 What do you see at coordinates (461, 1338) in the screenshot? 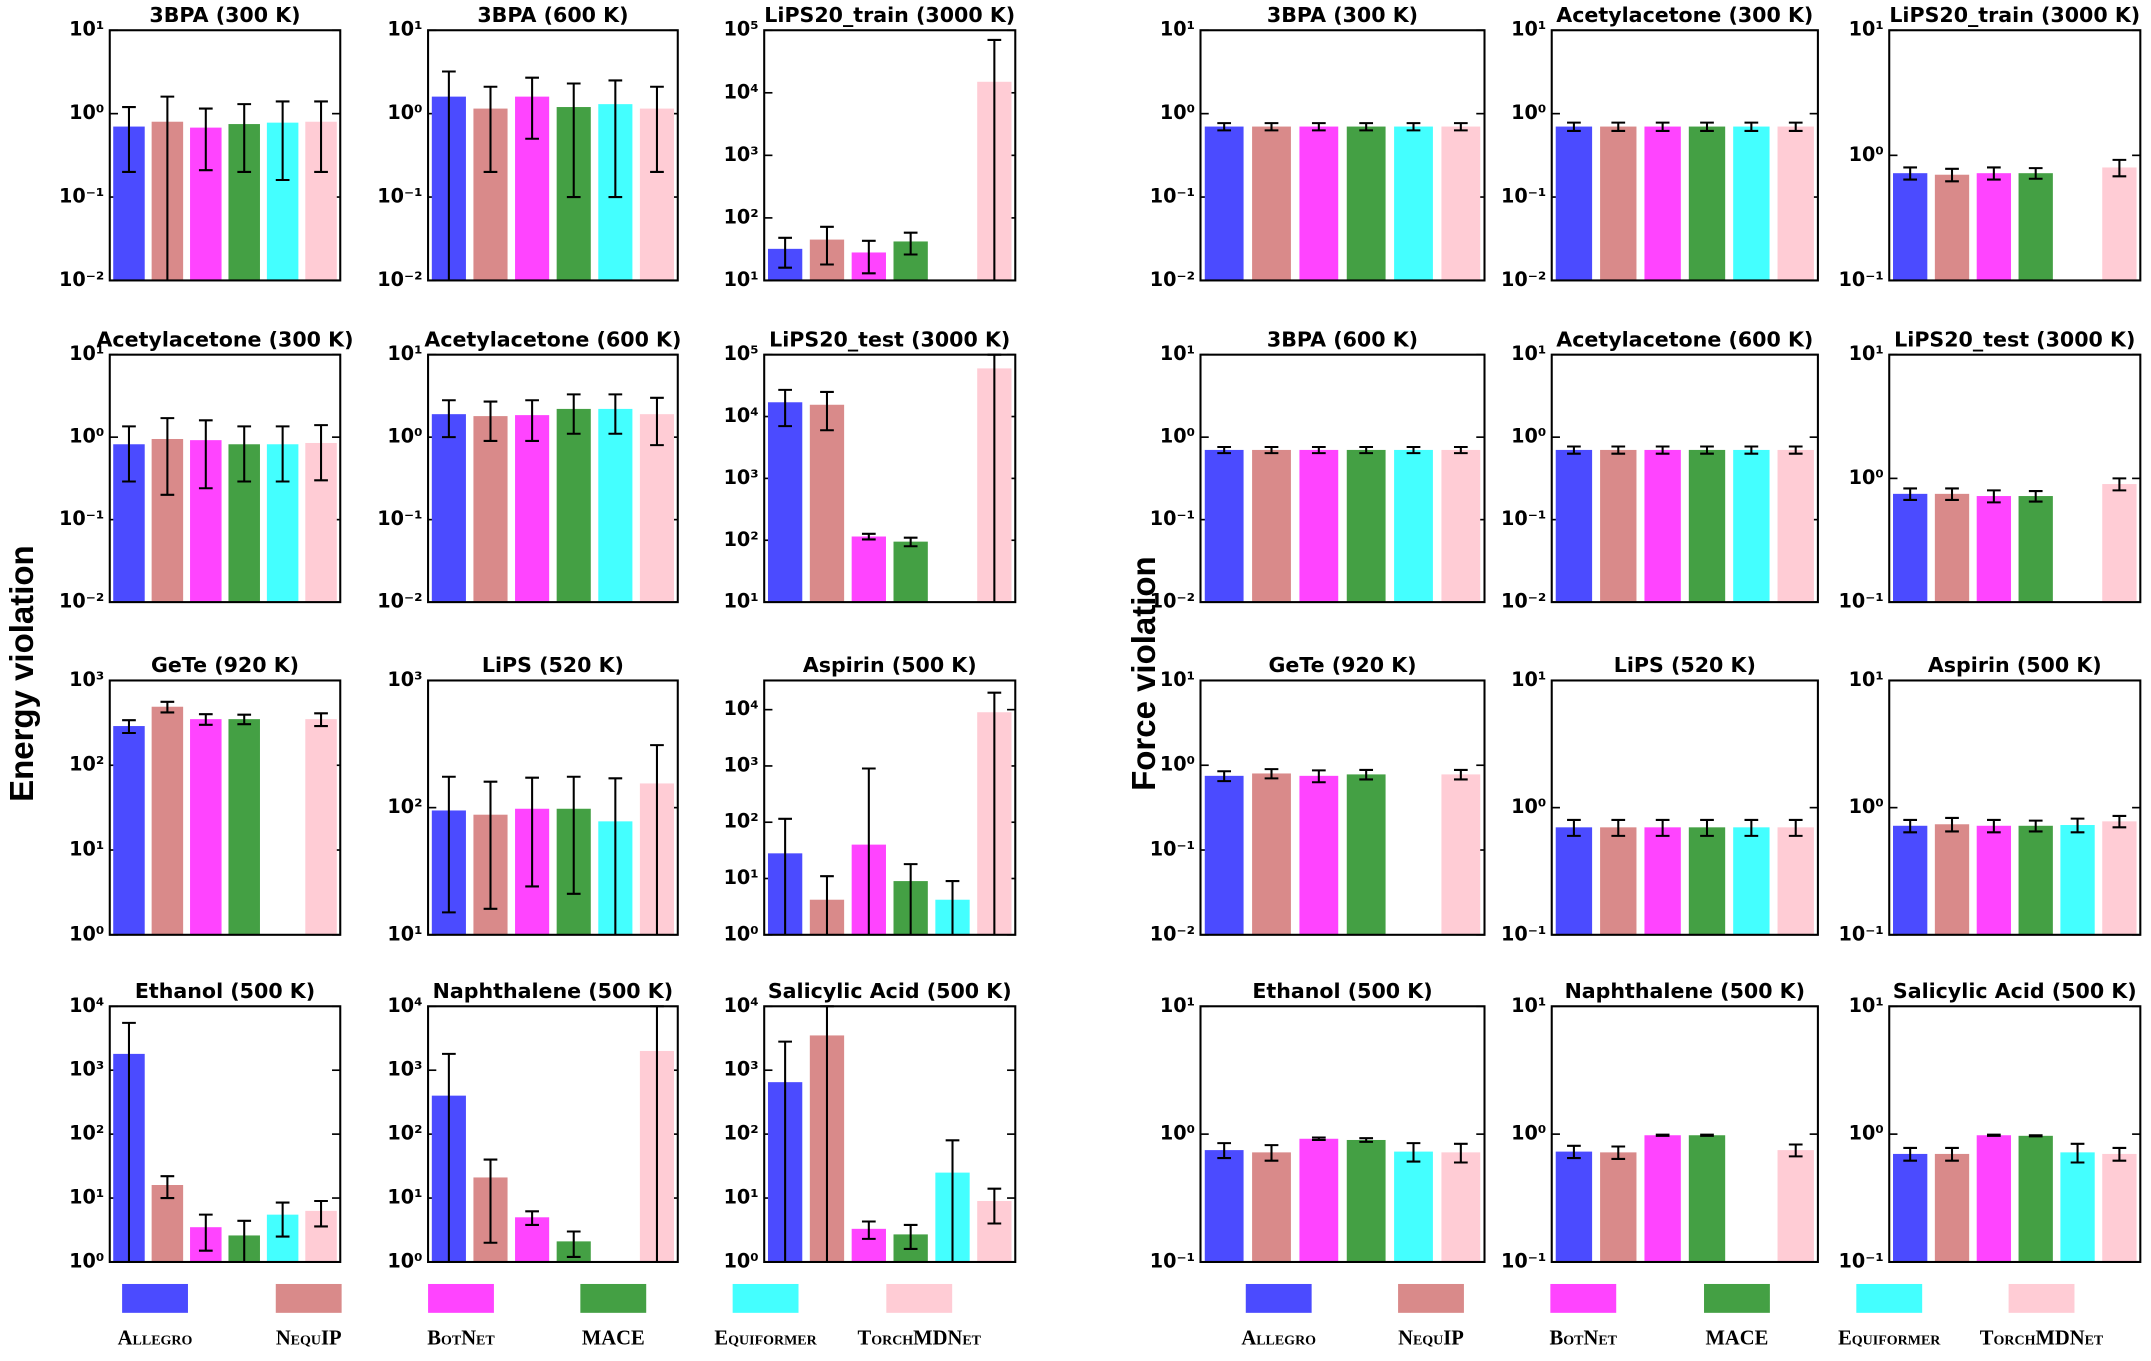
I see `legend-label: BotNet` at bounding box center [461, 1338].